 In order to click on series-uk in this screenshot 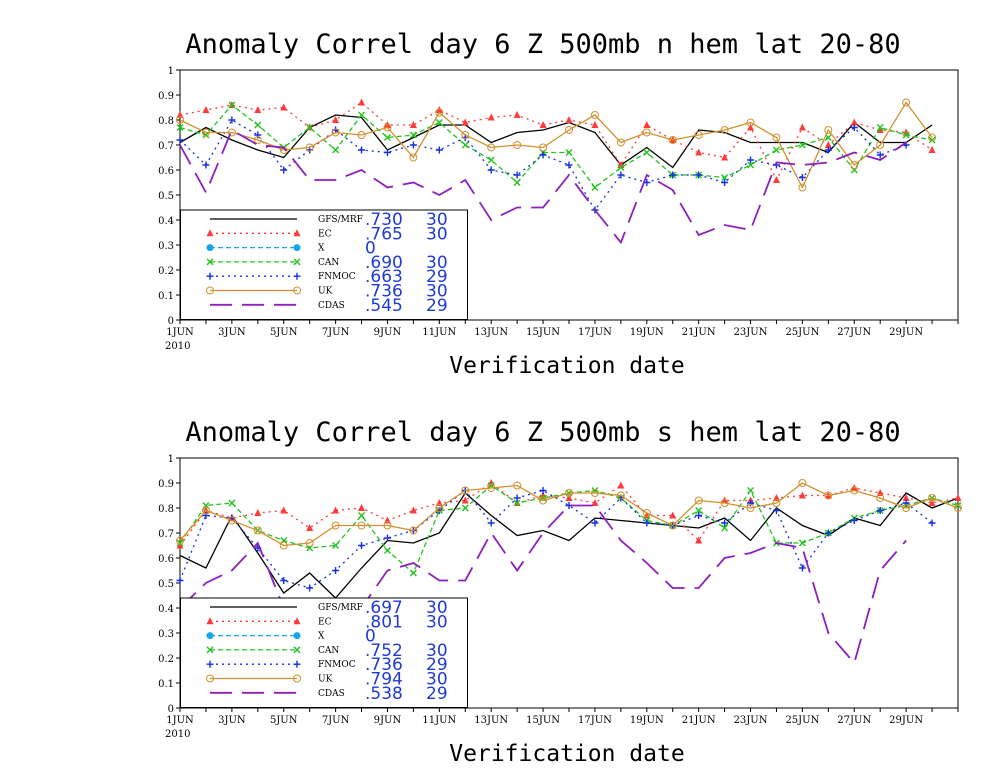, I will do `click(556, 145)`.